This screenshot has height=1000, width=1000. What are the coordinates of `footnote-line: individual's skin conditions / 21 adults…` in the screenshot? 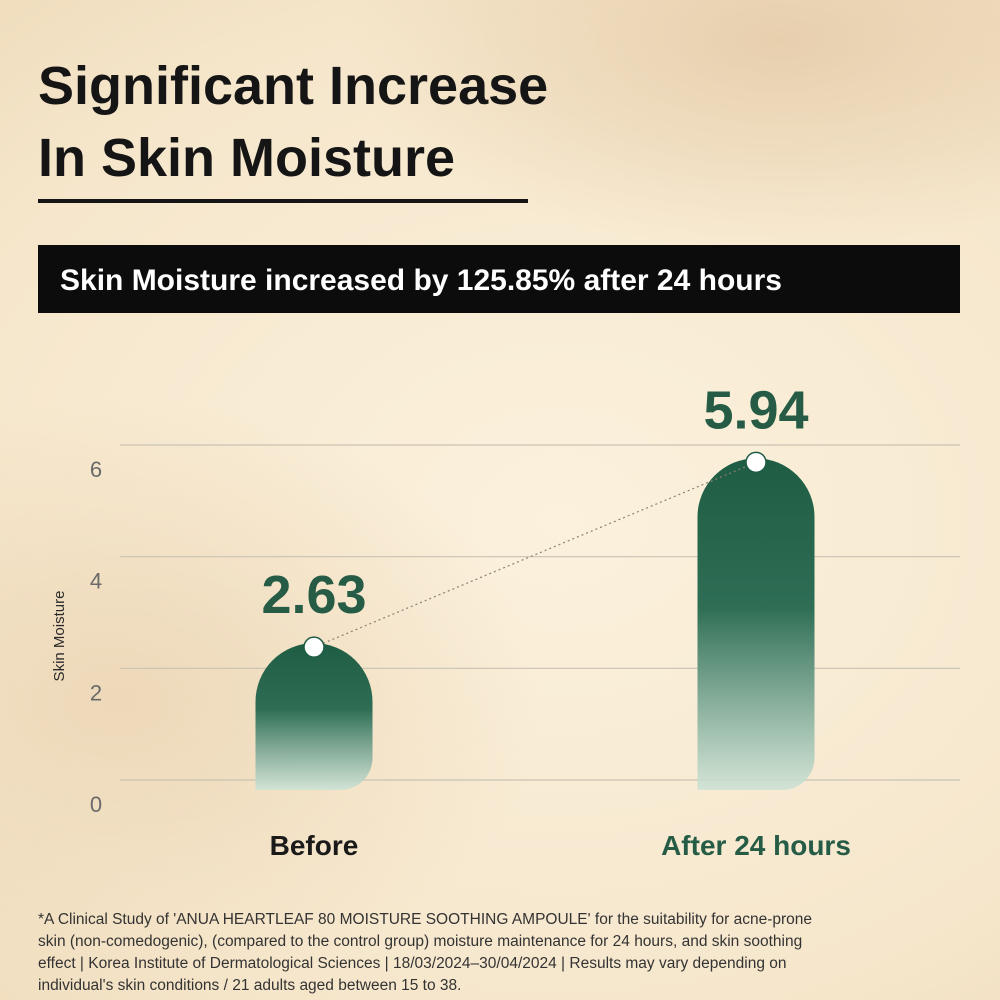 It's located at (249, 985).